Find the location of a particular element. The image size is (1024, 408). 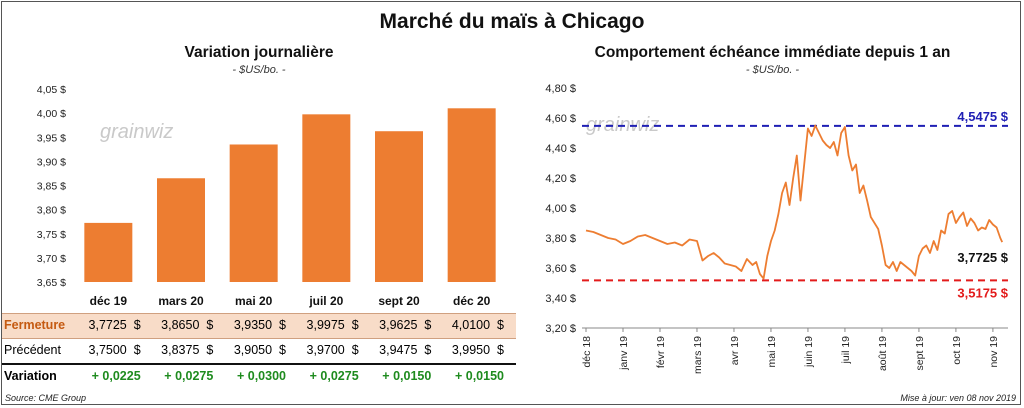

y-tick-label: 4,60 $ is located at coordinates (560, 119).